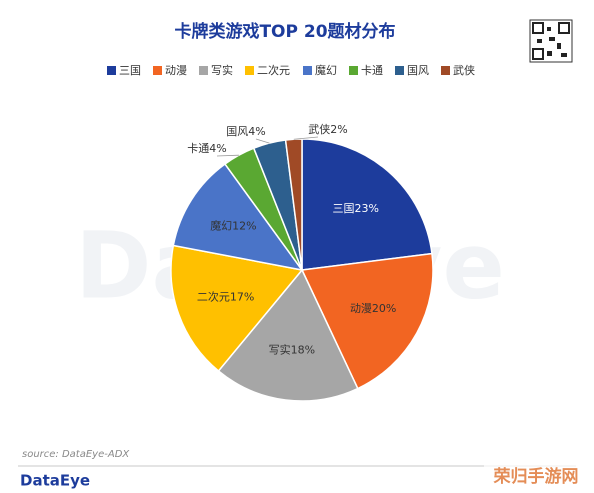 The height and width of the screenshot is (493, 594). Describe the element at coordinates (464, 70) in the screenshot. I see `legend-label: 武侠` at that location.